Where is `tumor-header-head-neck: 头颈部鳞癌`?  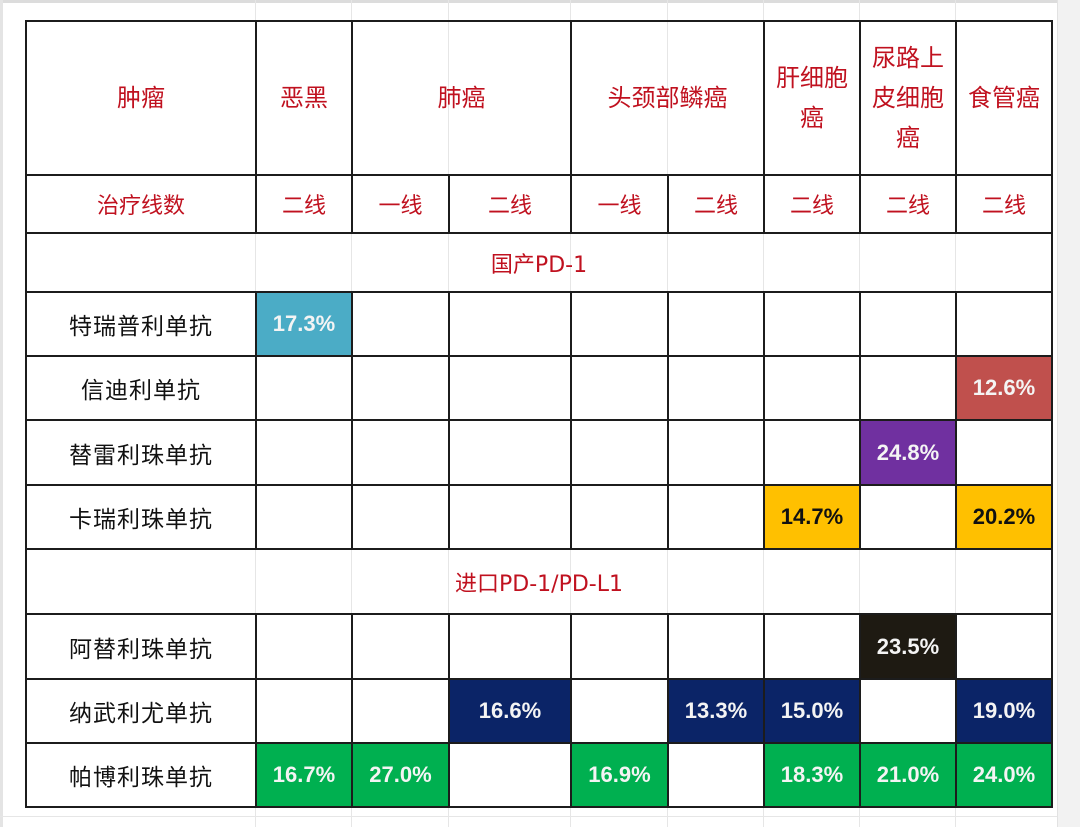
tumor-header-head-neck: 头颈部鳞癌 is located at coordinates (667, 98).